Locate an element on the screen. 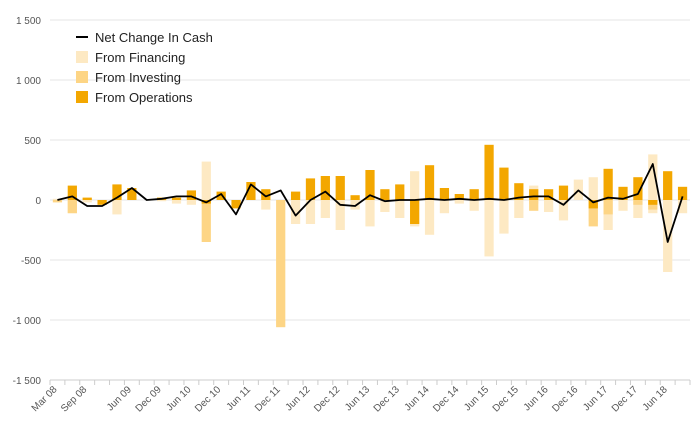  x-tick-label: Sep 08 is located at coordinates (74, 399).